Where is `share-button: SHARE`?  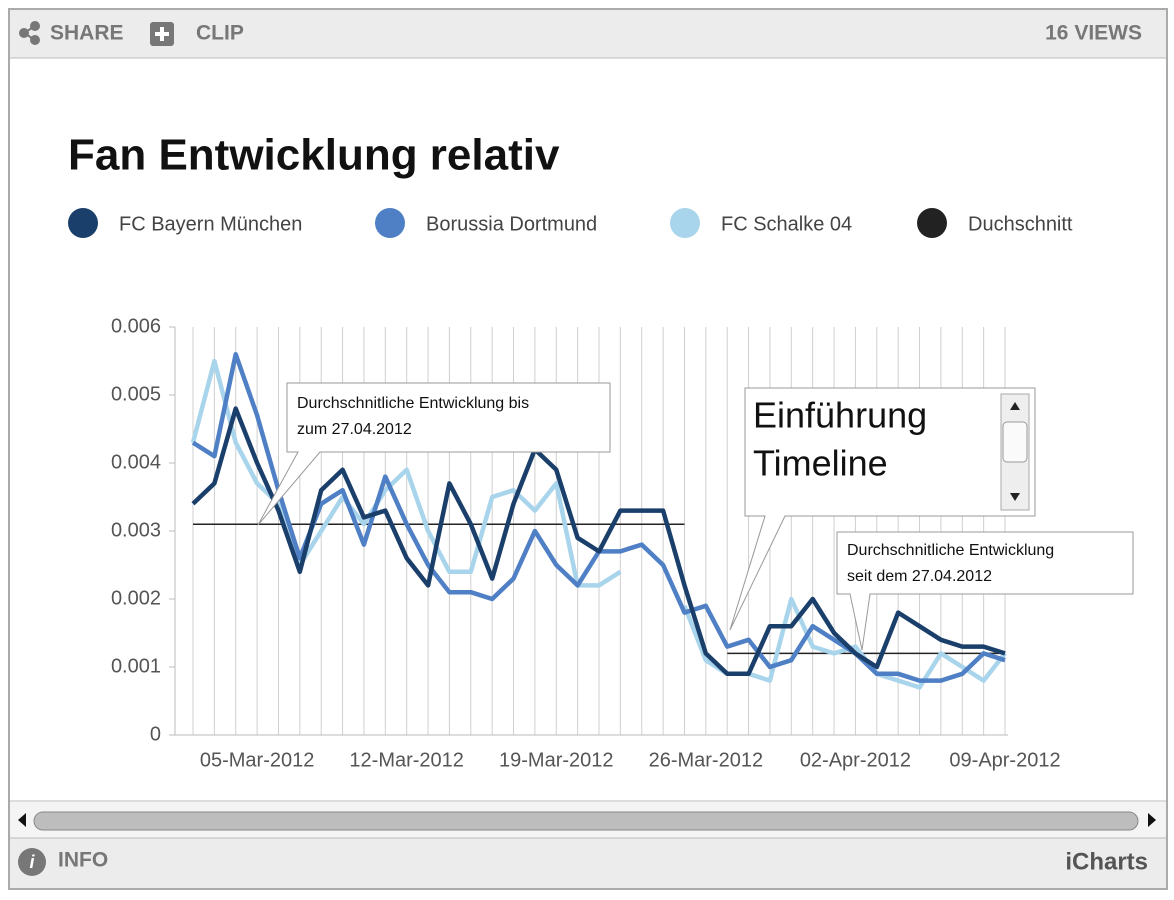
share-button: SHARE is located at coordinates (87, 33).